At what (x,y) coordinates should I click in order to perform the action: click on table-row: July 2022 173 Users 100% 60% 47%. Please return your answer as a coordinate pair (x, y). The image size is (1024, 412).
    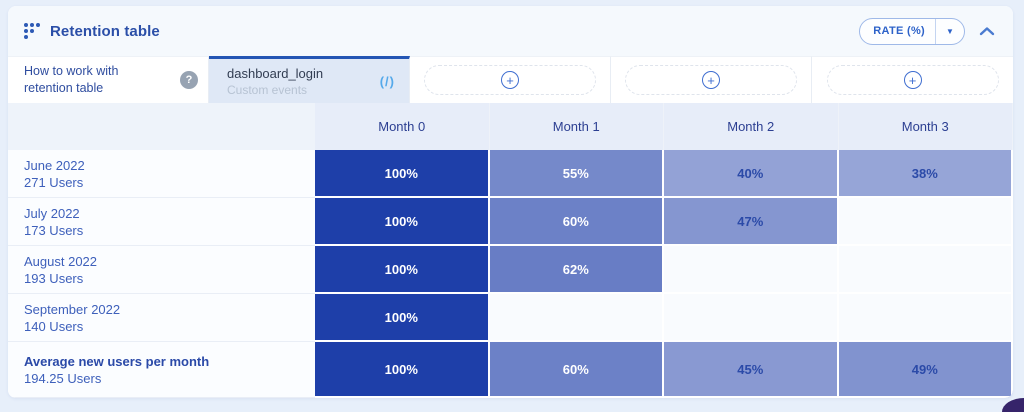
    Looking at the image, I should click on (510, 222).